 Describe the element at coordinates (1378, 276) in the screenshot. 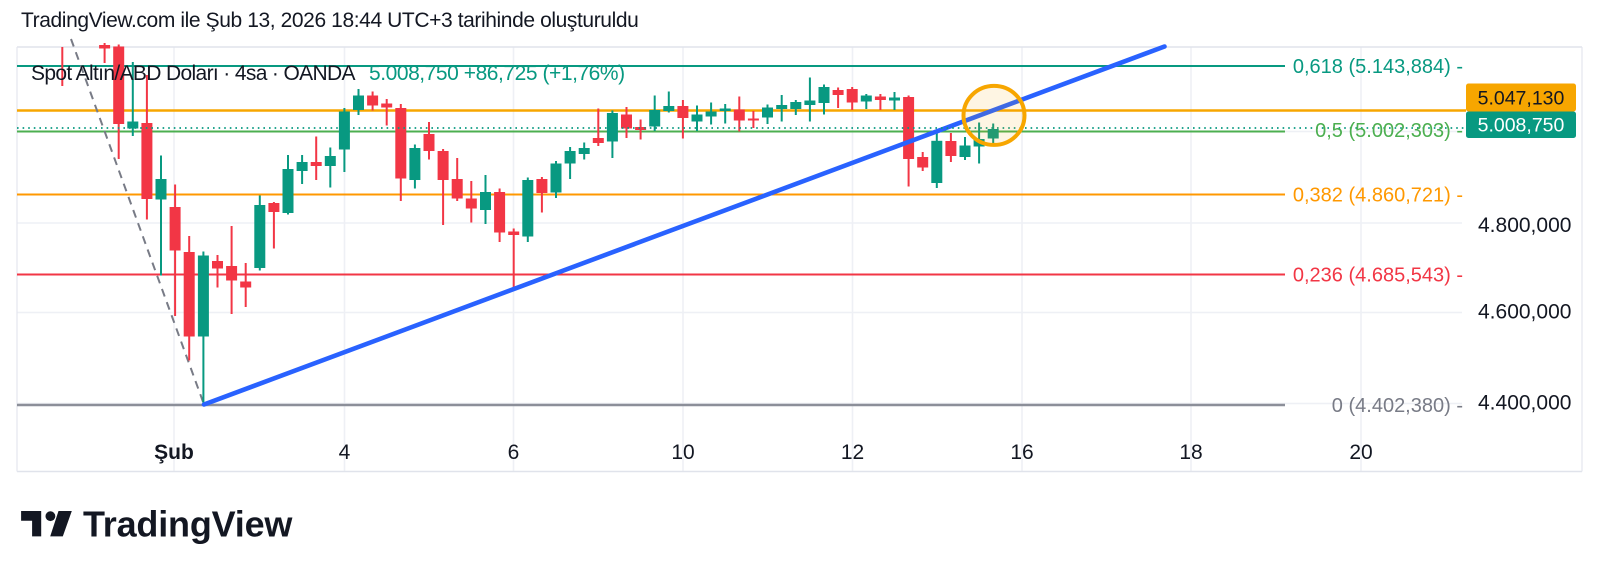

I see `svg-text: 0,236 (4.685,543) -` at that location.